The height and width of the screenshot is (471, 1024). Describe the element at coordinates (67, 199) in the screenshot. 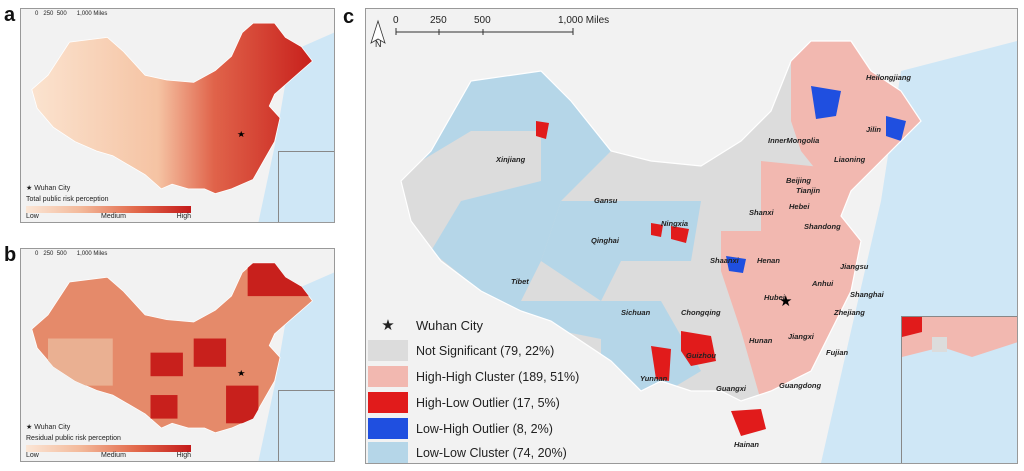

I see `legend-title-a: Total public risk perception` at that location.